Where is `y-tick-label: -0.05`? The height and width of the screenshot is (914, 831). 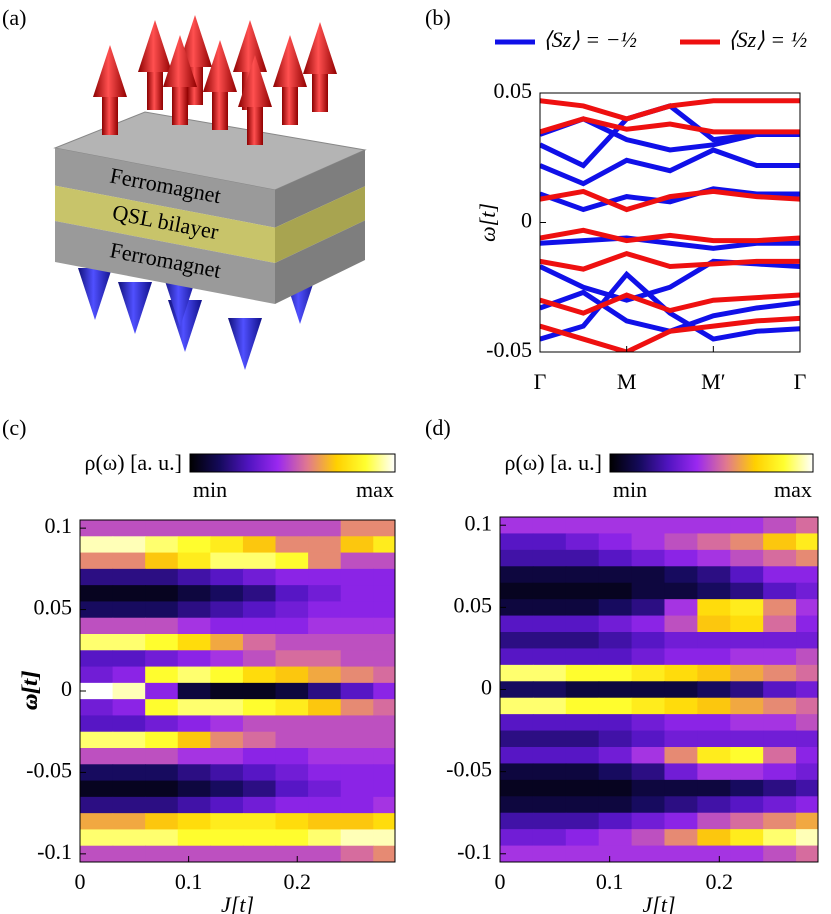
y-tick-label: -0.05 is located at coordinates (509, 349).